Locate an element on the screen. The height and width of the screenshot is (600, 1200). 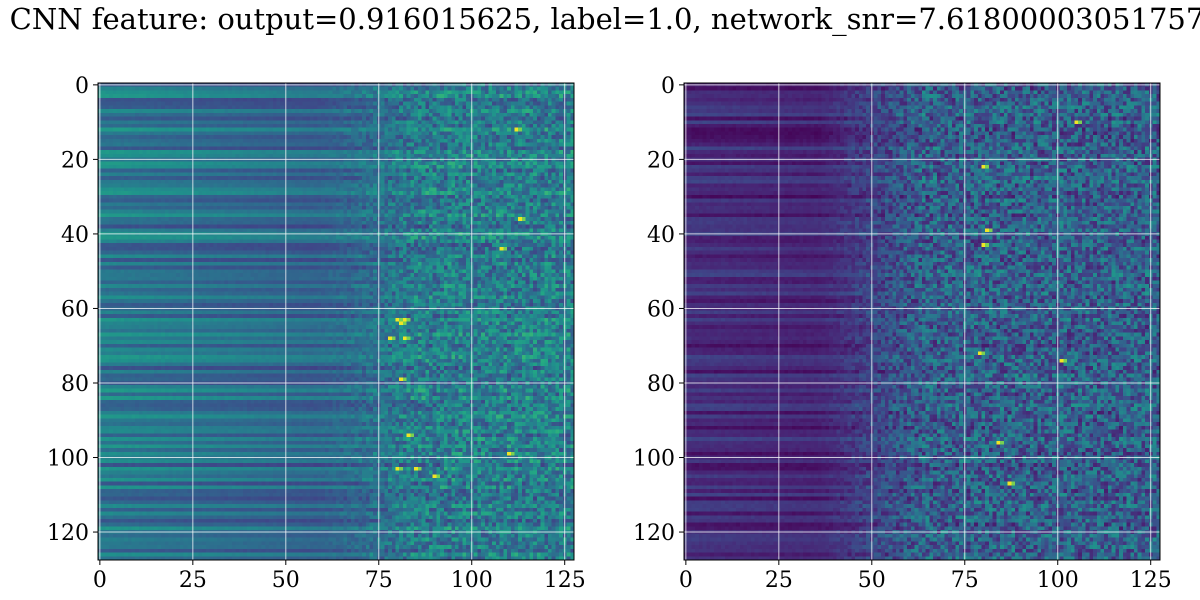
y-tick-label-left-6: 120 is located at coordinates (68, 533).